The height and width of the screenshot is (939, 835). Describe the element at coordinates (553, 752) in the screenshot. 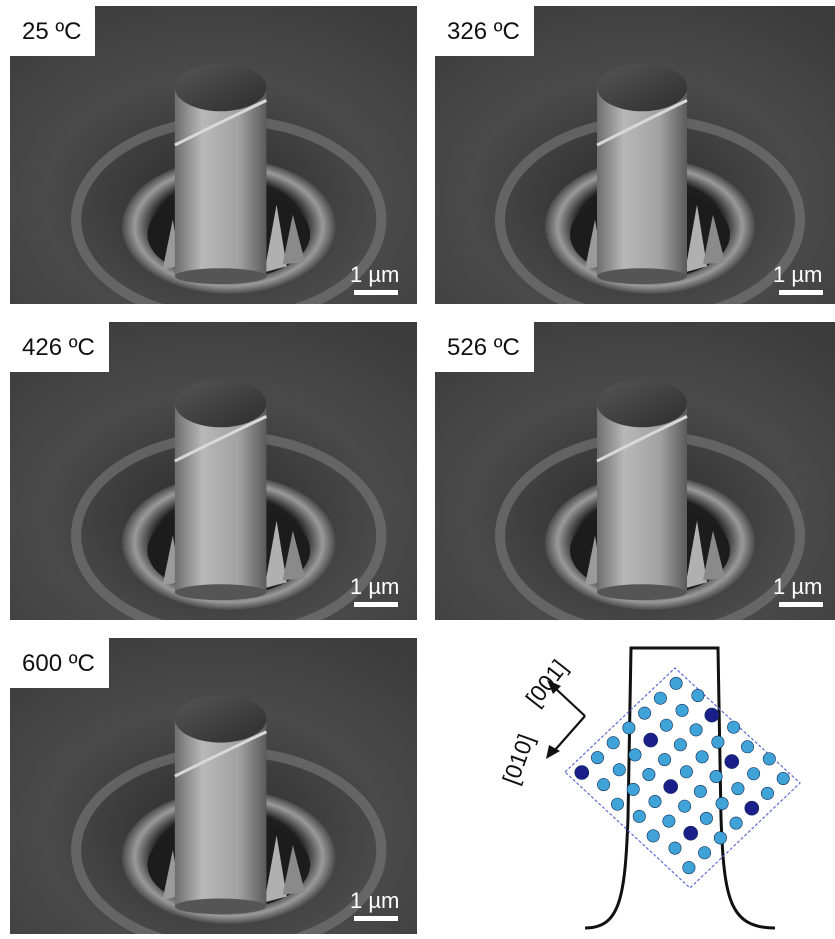

I see `arrow-010-head` at that location.